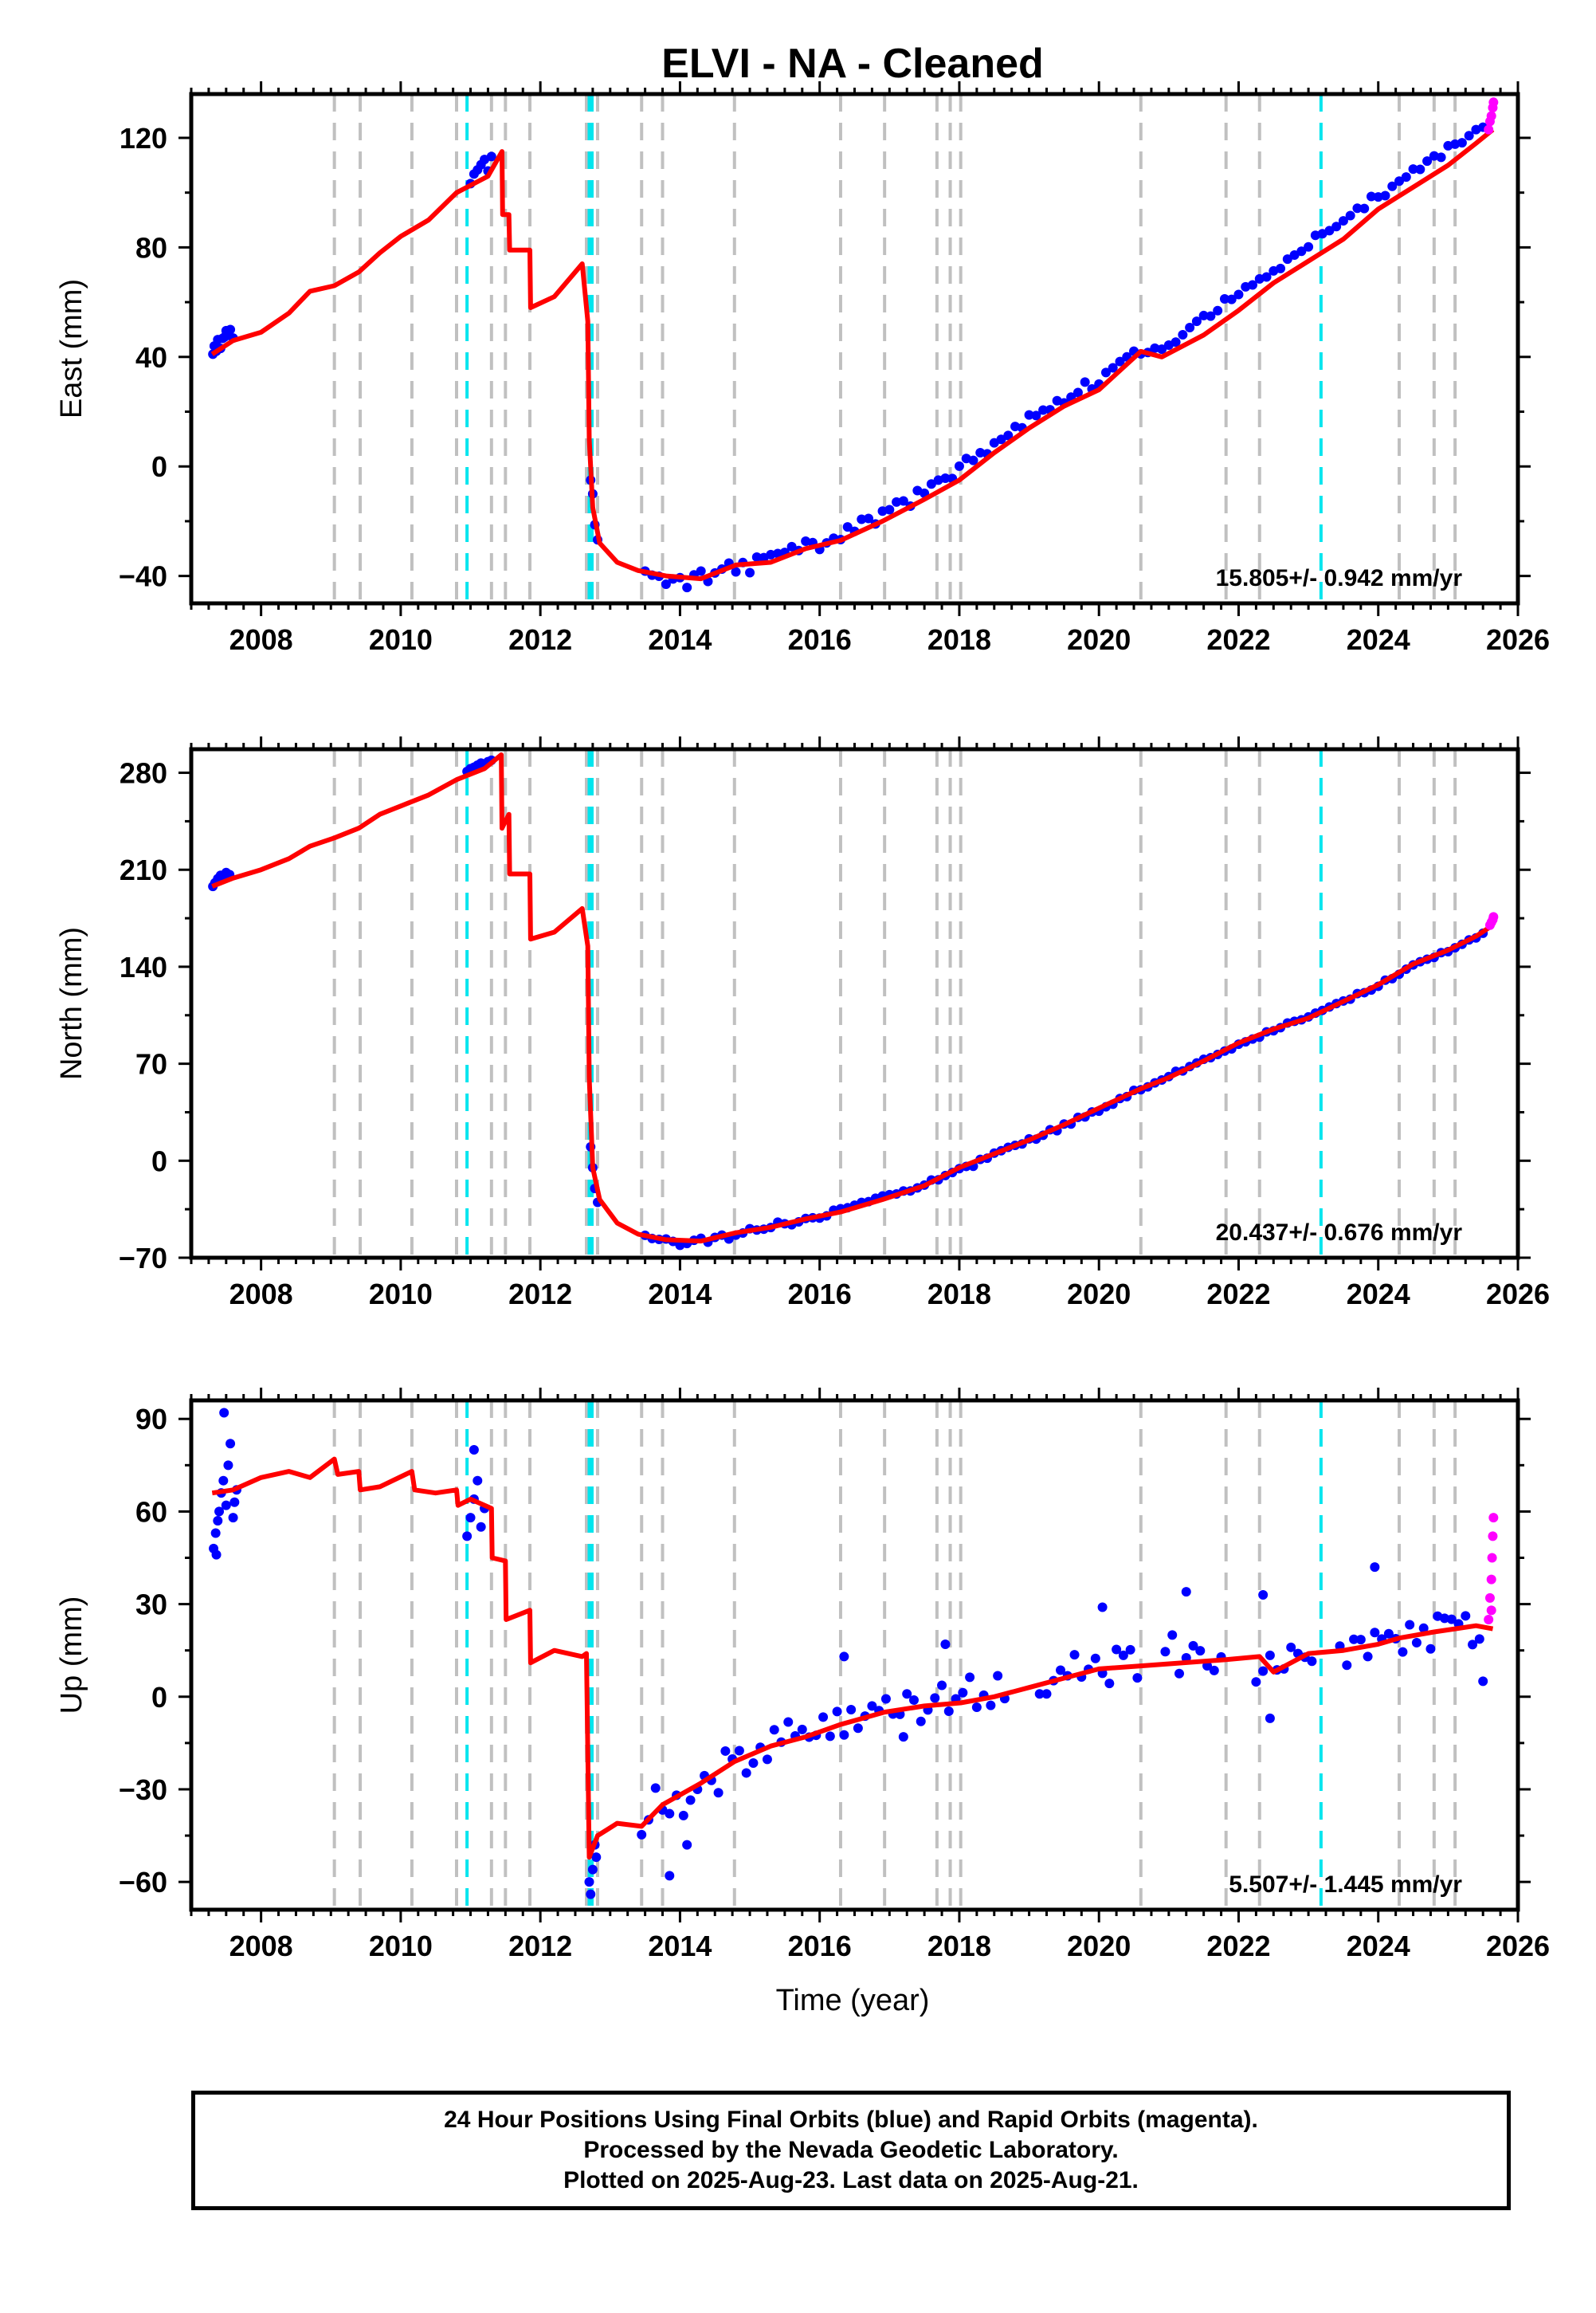 The height and width of the screenshot is (2313, 1596). What do you see at coordinates (144, 967) in the screenshot?
I see `y-tick-label: 140` at bounding box center [144, 967].